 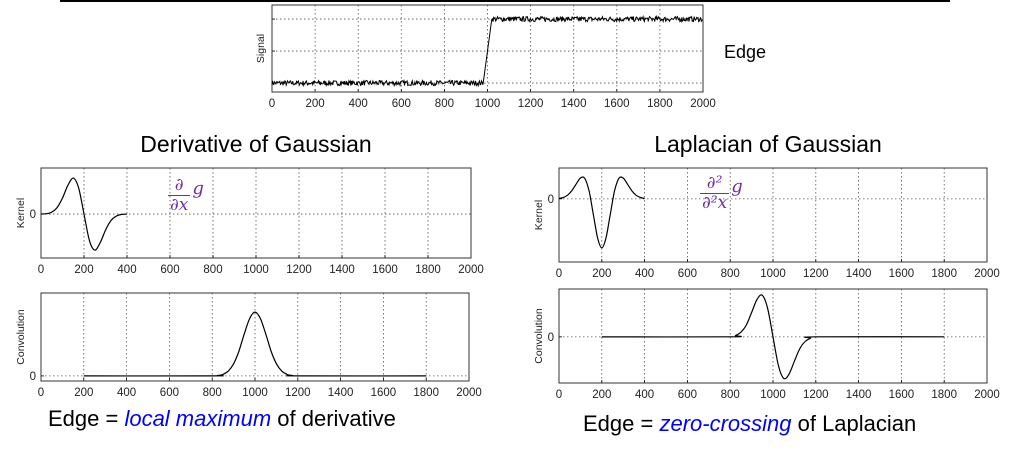 What do you see at coordinates (714, 183) in the screenshot?
I see `formula-numerator: ∂²` at bounding box center [714, 183].